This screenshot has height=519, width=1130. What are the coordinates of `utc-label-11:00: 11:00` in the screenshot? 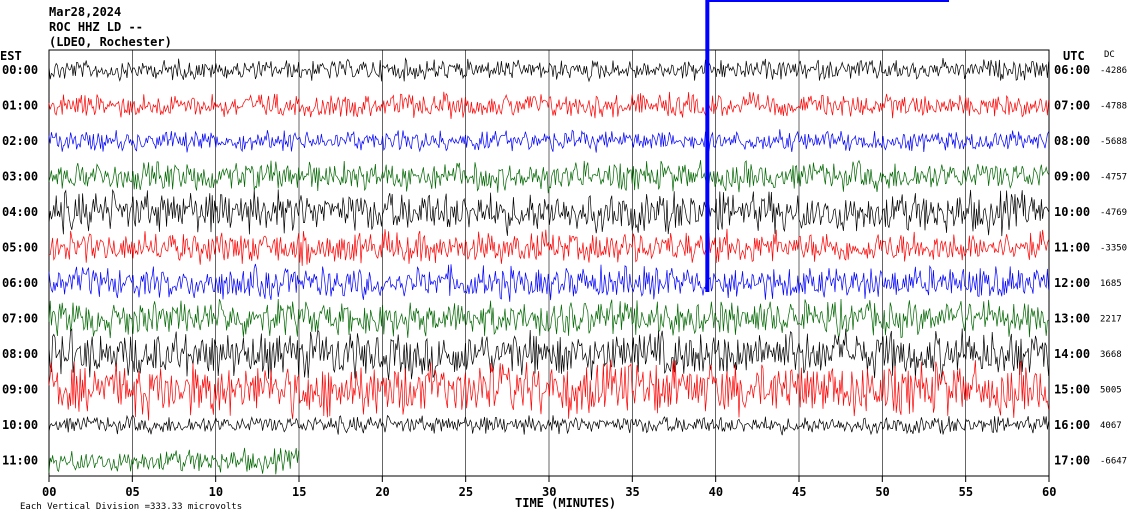 It's located at (1072, 248).